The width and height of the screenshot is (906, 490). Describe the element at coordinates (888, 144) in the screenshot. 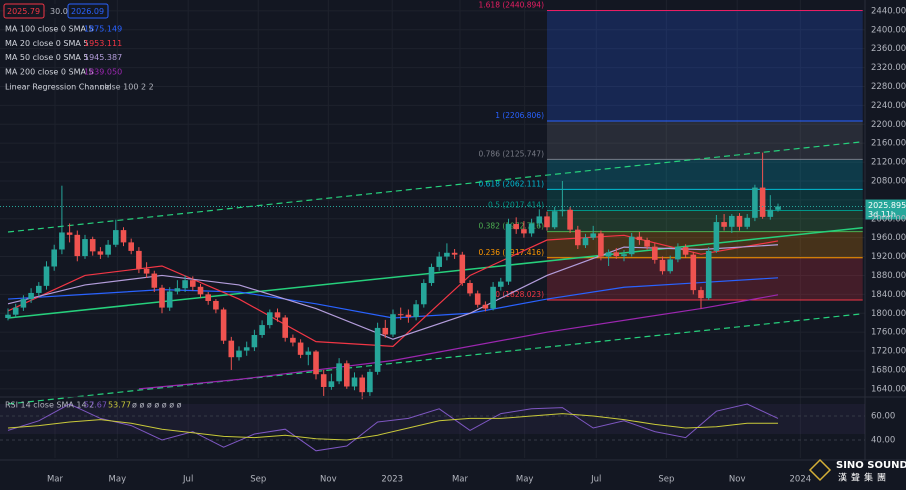

I see `y-tick-label: 2160.00` at that location.